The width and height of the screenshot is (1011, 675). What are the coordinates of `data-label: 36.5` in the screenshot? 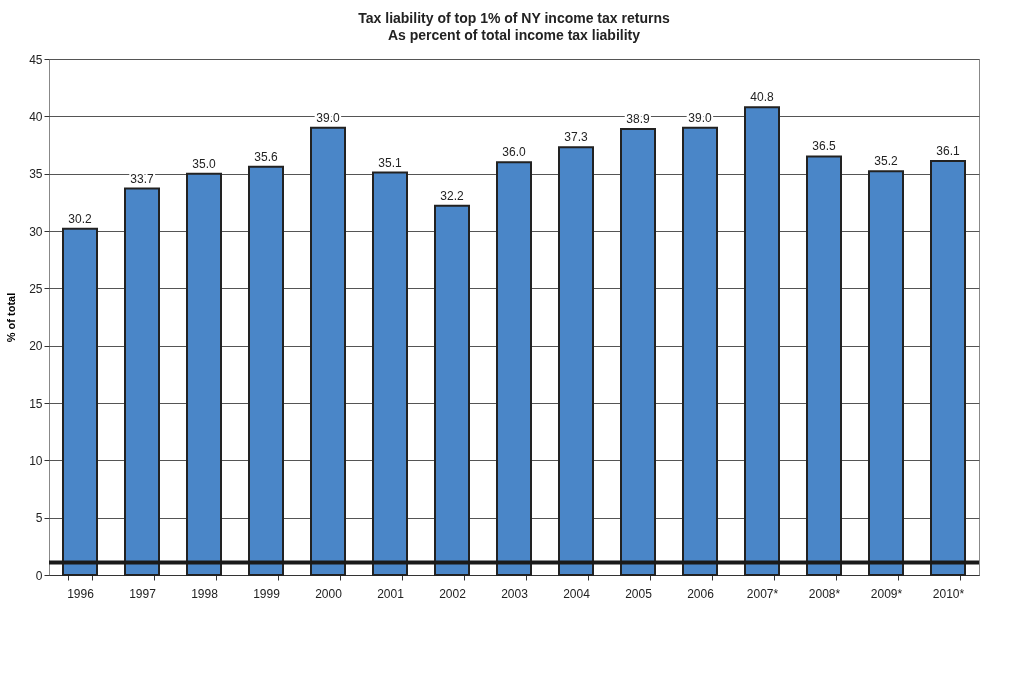 It's located at (824, 146).